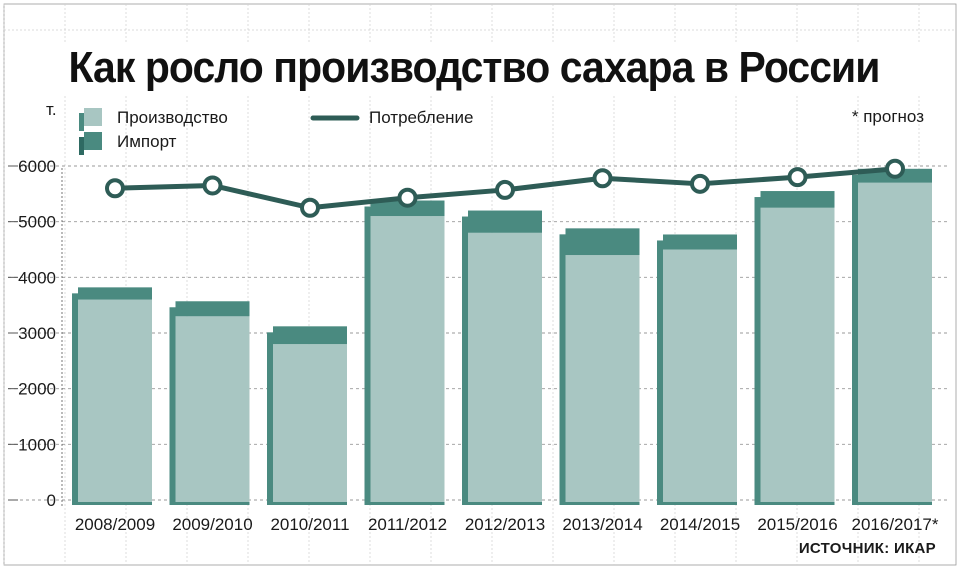  Describe the element at coordinates (51, 109) in the screenshot. I see `unit-label: т.` at that location.